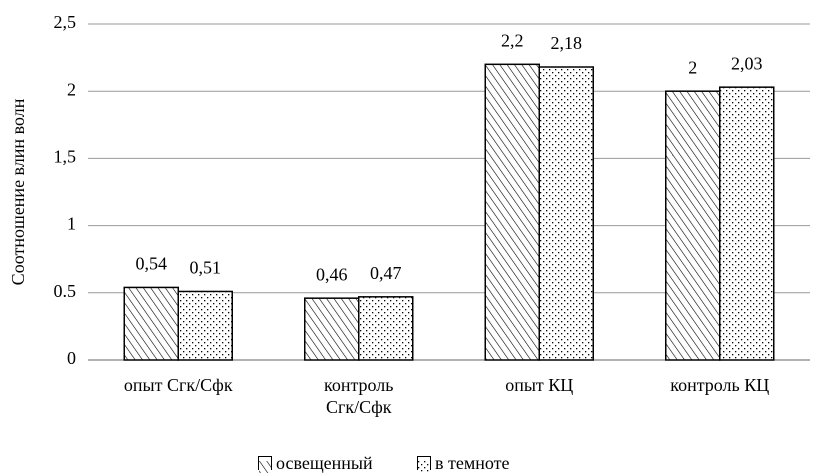 This screenshot has width=834, height=476. What do you see at coordinates (692, 67) in the screenshot?
I see `value-label: 2` at bounding box center [692, 67].